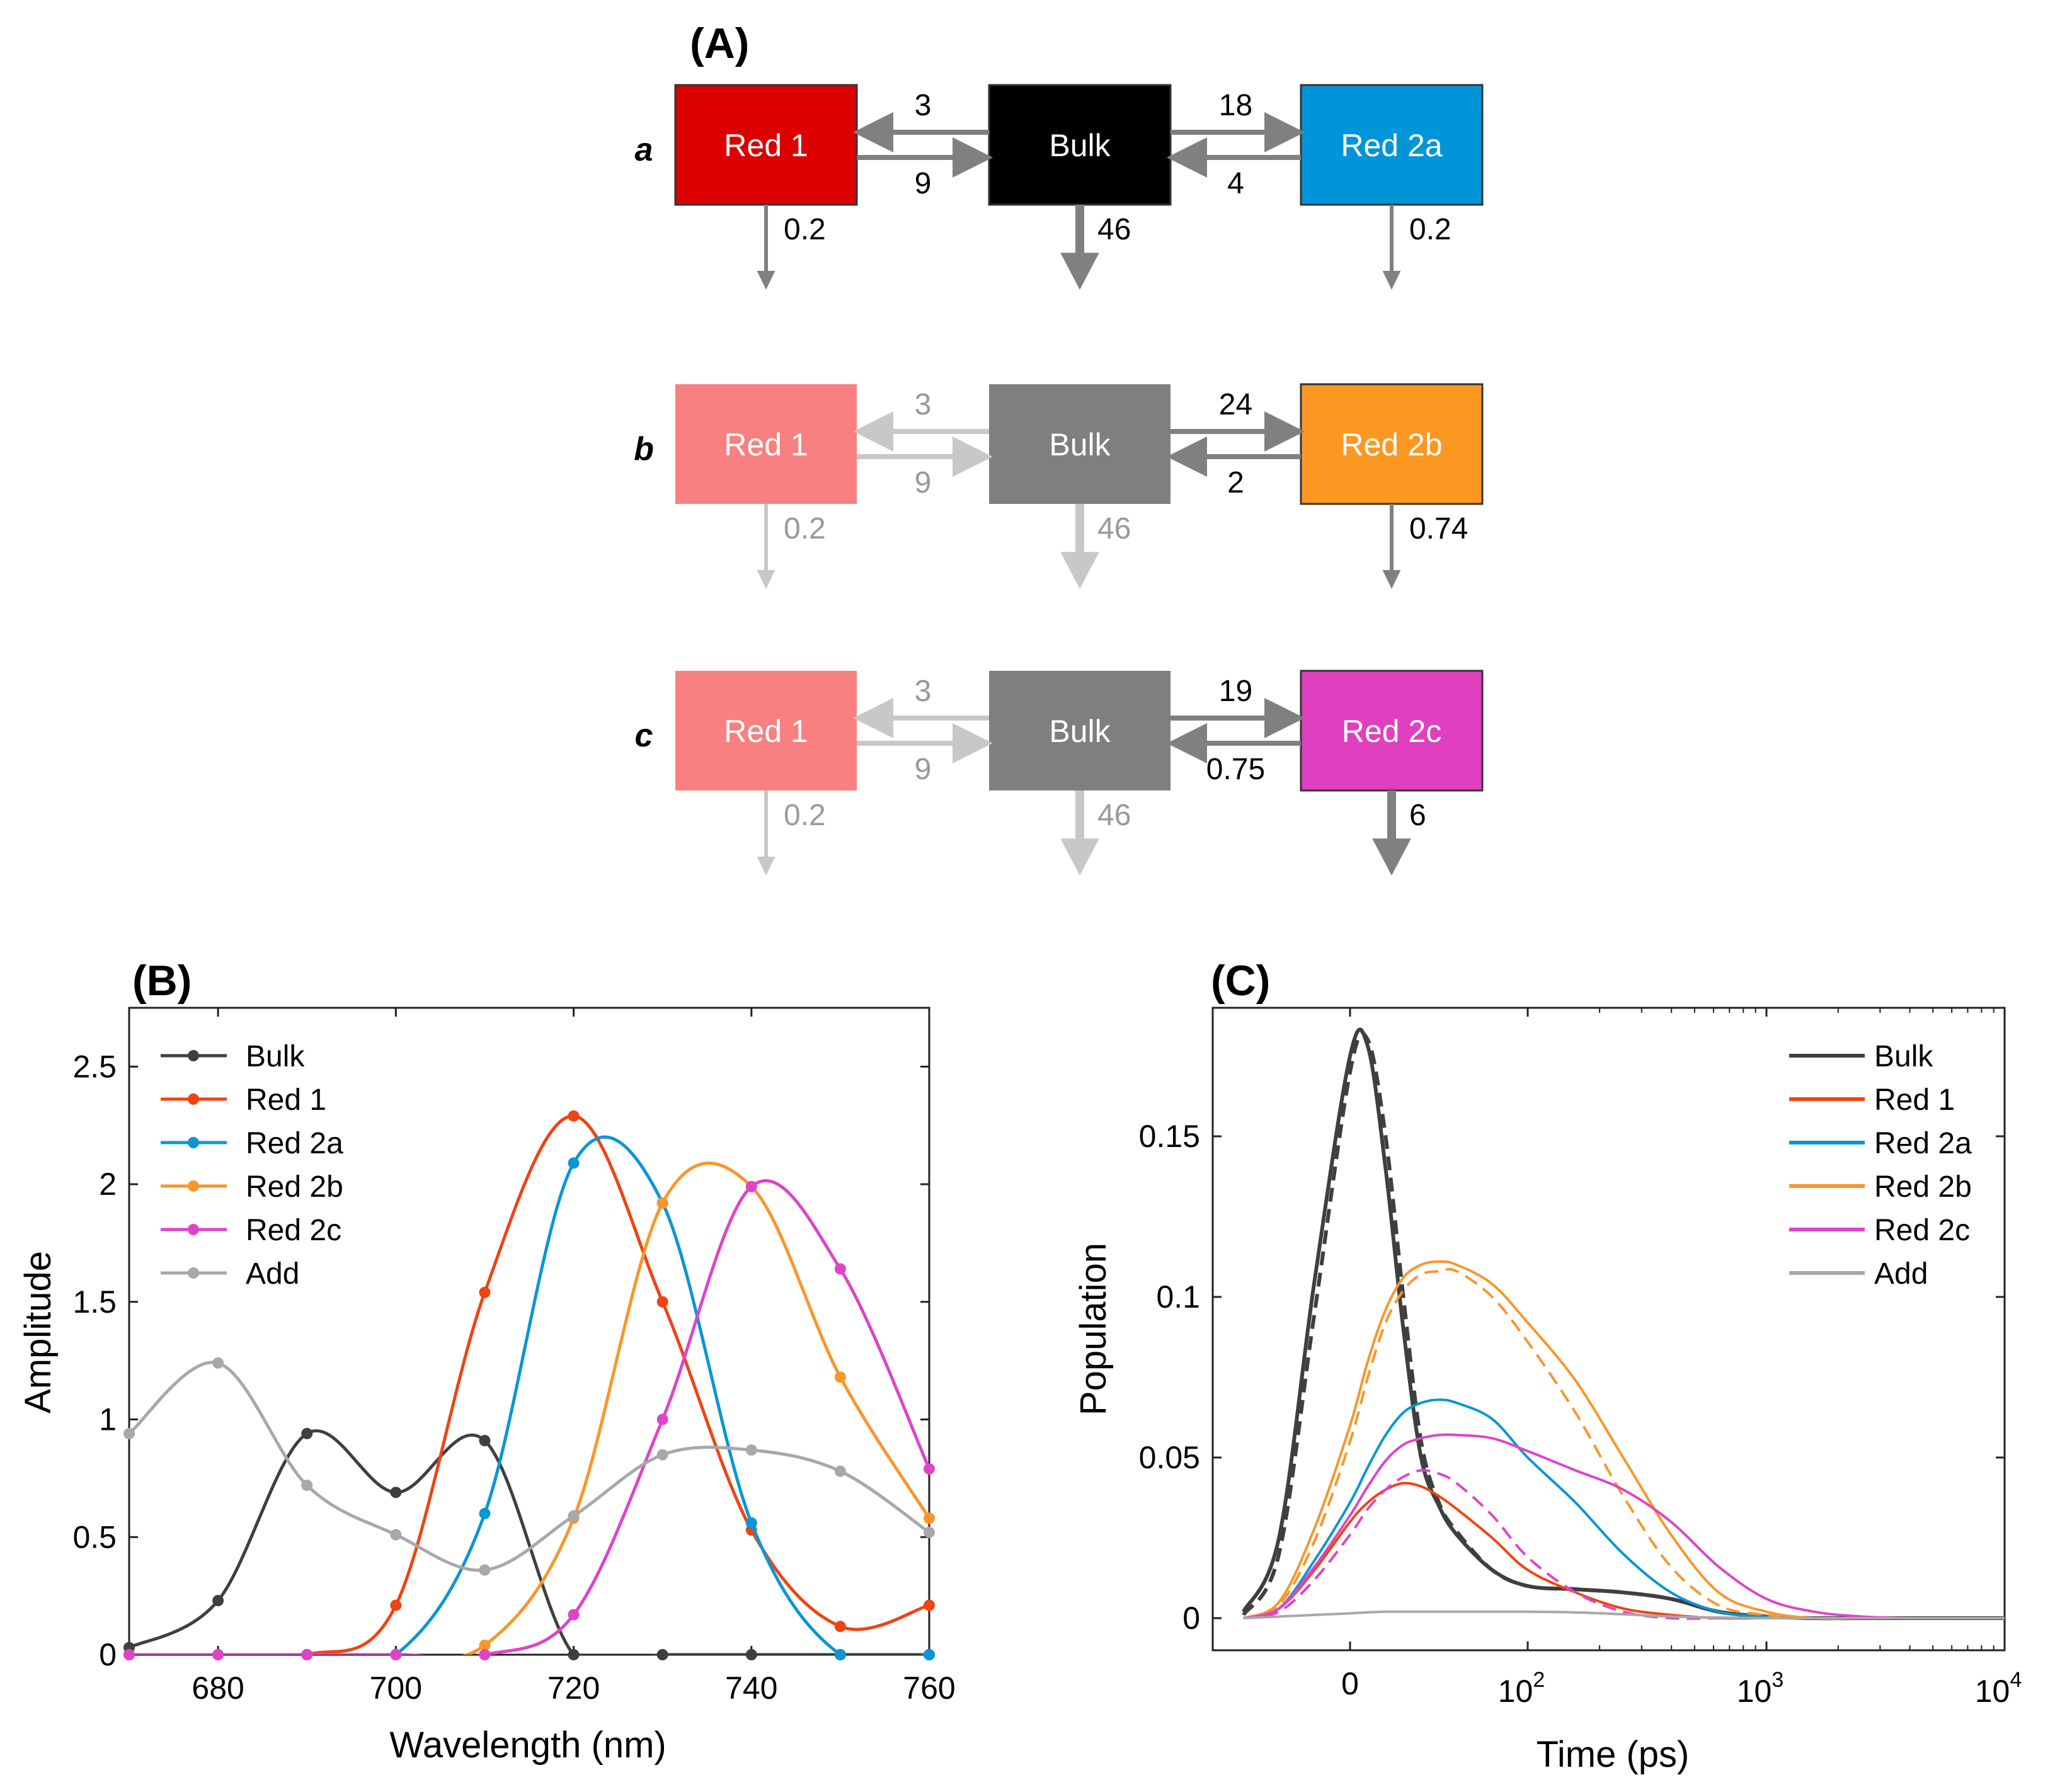 The height and width of the screenshot is (1792, 2055). What do you see at coordinates (1923, 1187) in the screenshot?
I see `legend-label: Red 2b` at bounding box center [1923, 1187].